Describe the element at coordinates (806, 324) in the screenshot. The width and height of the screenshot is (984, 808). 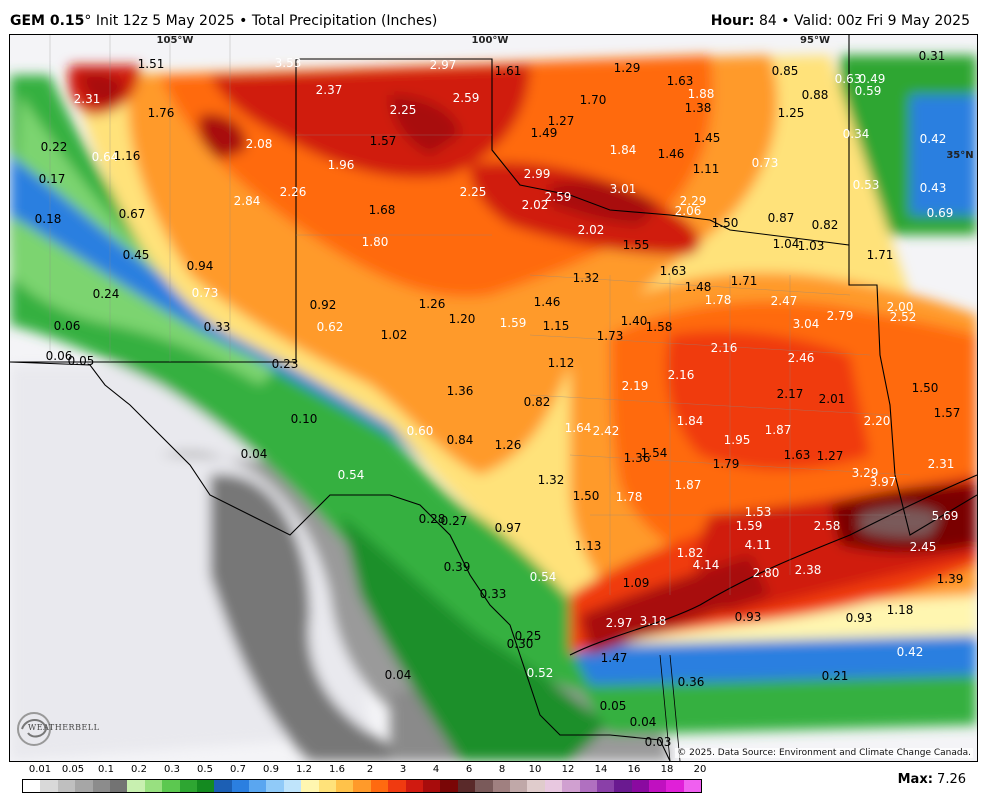
I see `precip-value-label: 3.04` at that location.